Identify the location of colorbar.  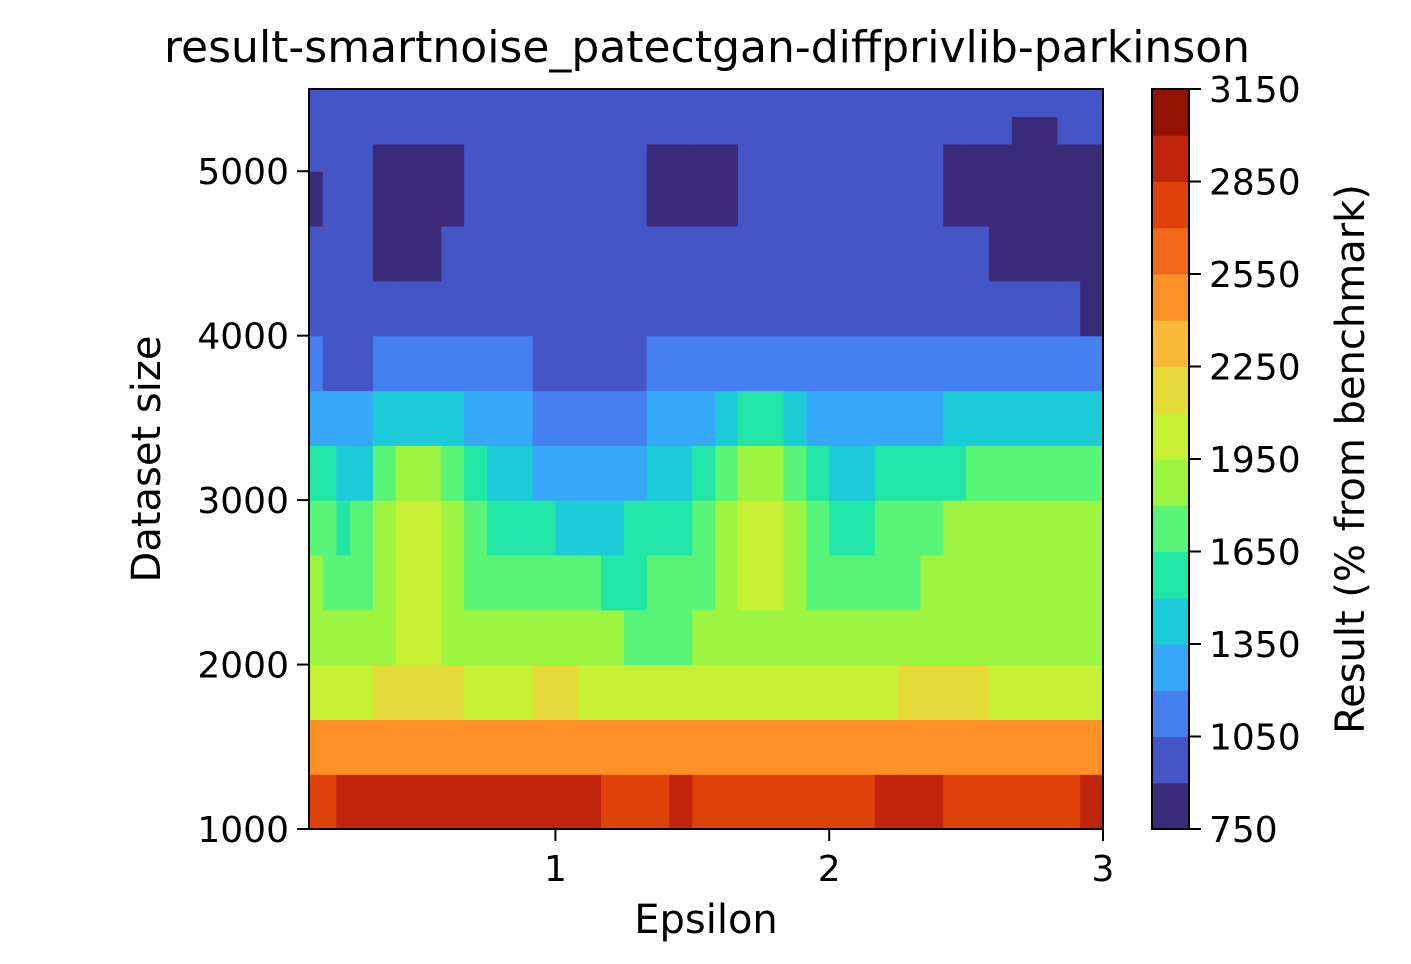
(1170, 459).